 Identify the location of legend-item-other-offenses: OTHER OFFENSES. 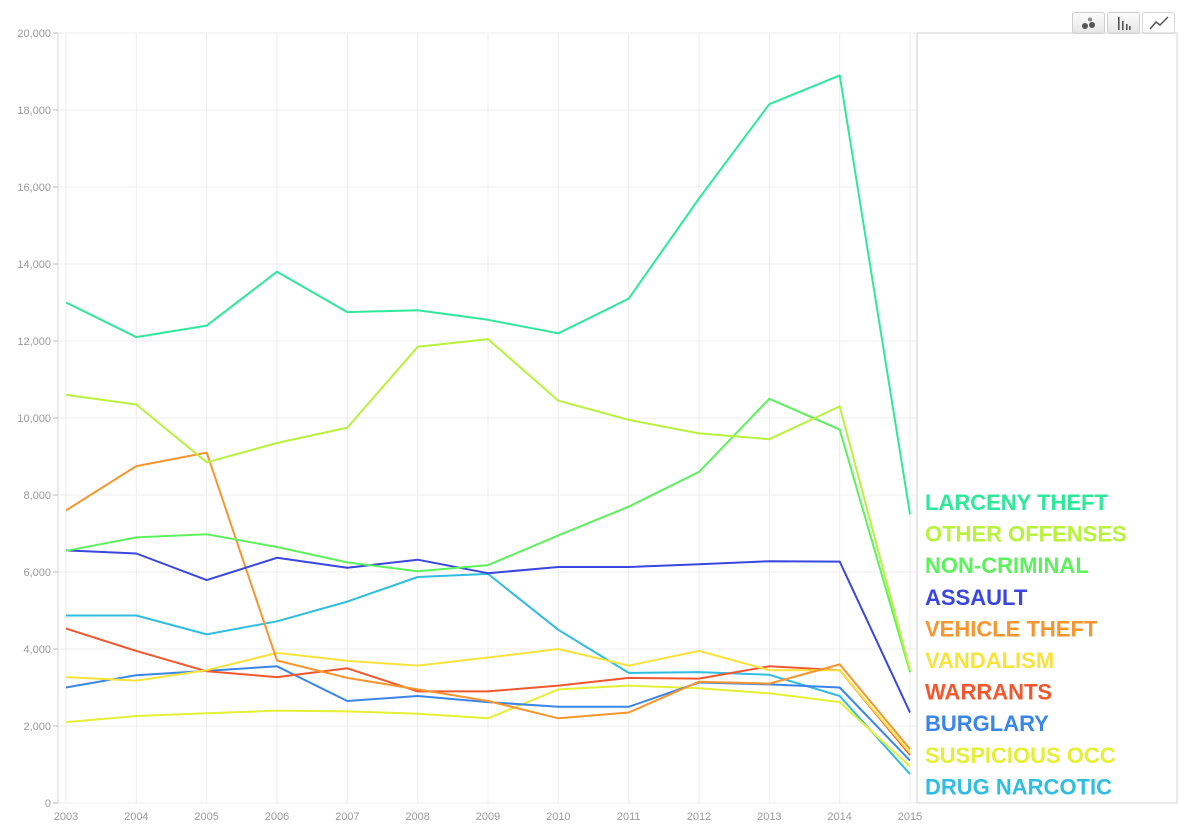
(1026, 534).